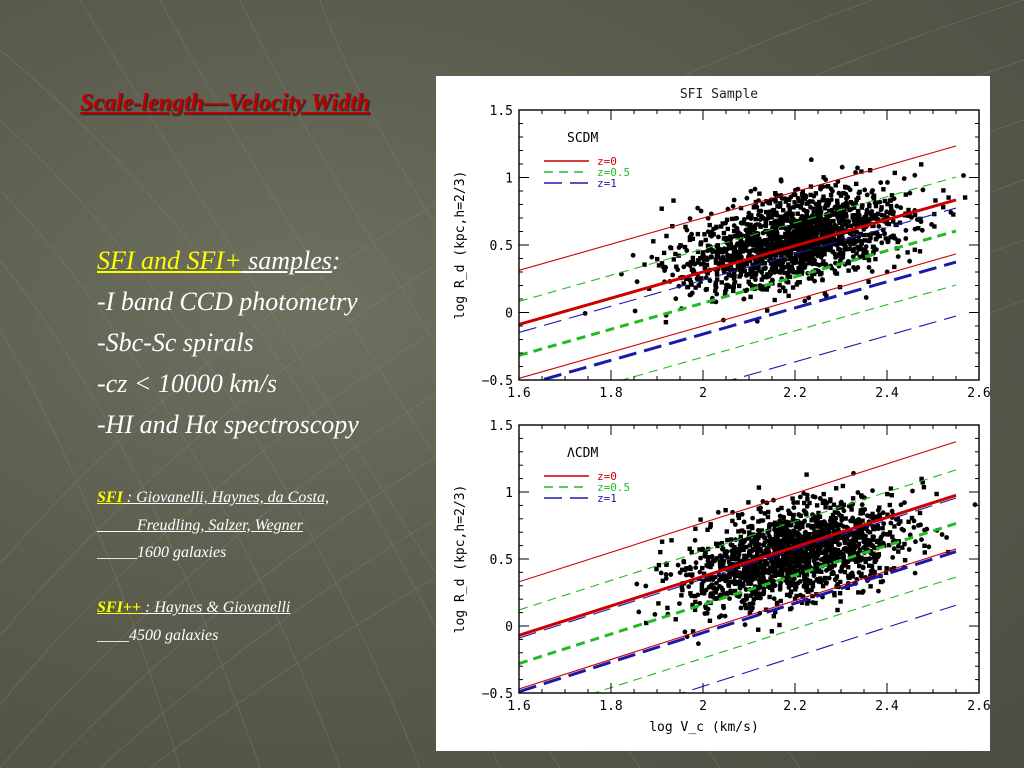  What do you see at coordinates (738, 316) in the screenshot?
I see `model-line-z0-lower` at bounding box center [738, 316].